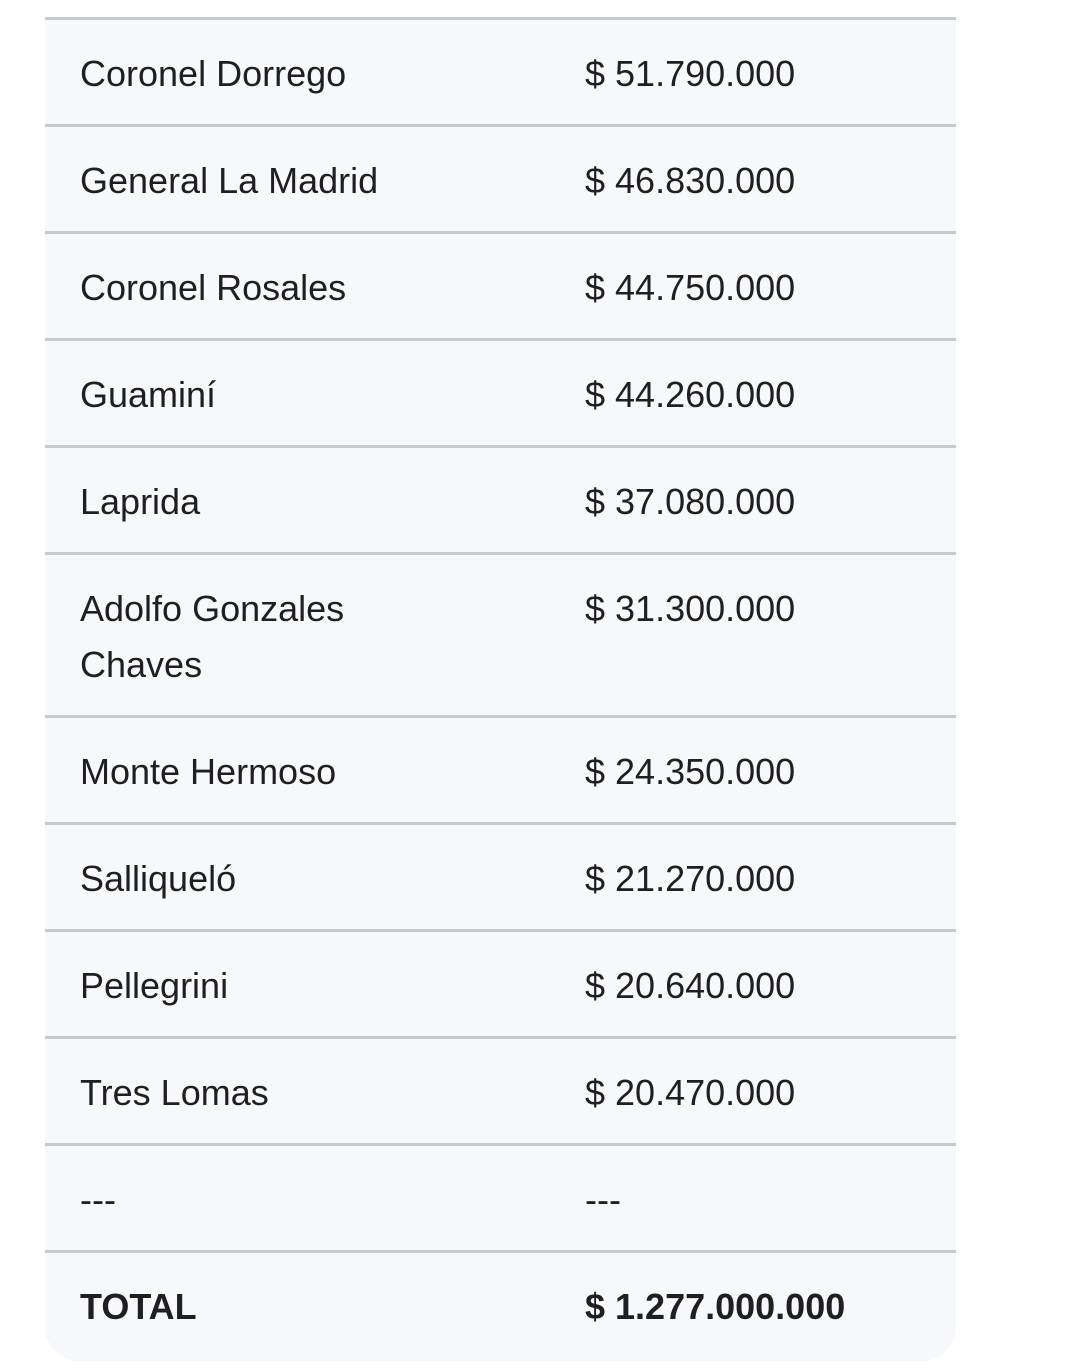 This screenshot has width=1080, height=1368. I want to click on amount-cell: $ 24.350.000, so click(690, 771).